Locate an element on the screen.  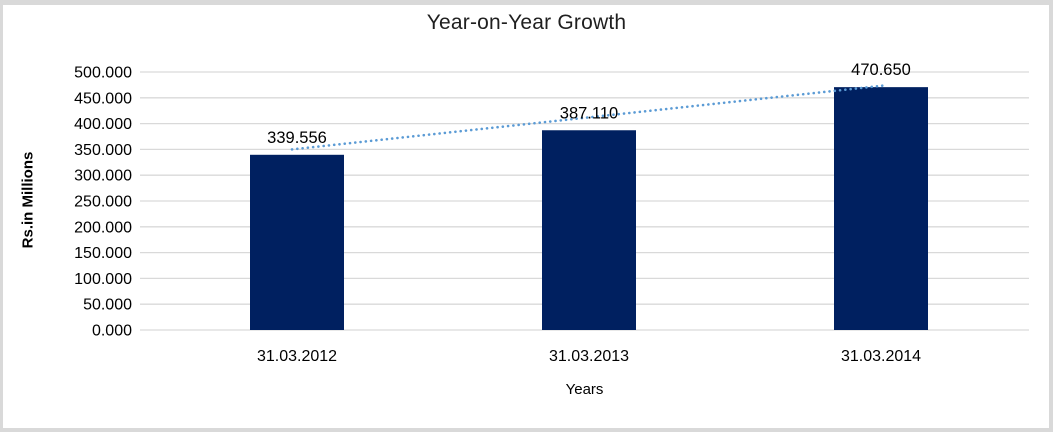
y-tick-label: 400.000 is located at coordinates (103, 124).